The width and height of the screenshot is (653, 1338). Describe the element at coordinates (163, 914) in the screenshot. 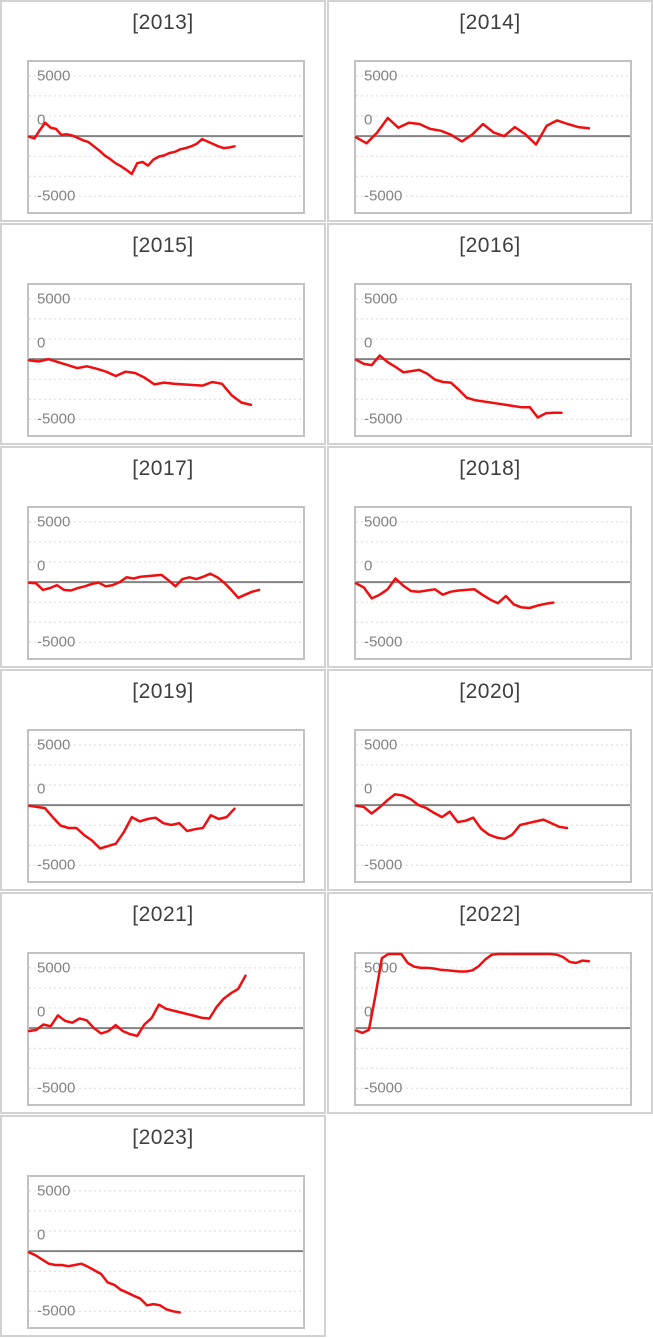

I see `chart-title: [2021]` at that location.